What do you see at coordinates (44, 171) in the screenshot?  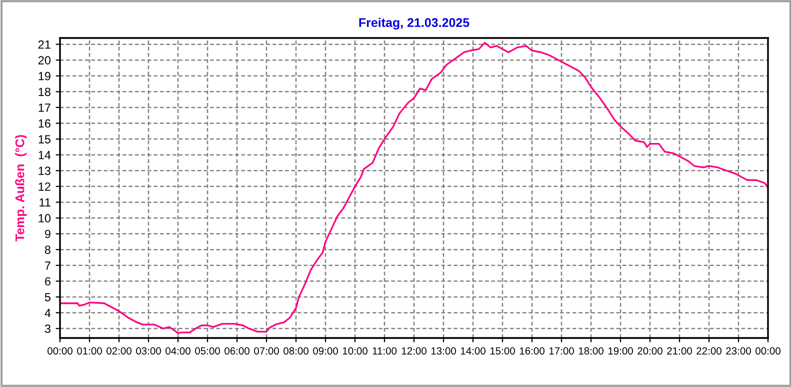 I see `y-tick-label: 13` at bounding box center [44, 171].